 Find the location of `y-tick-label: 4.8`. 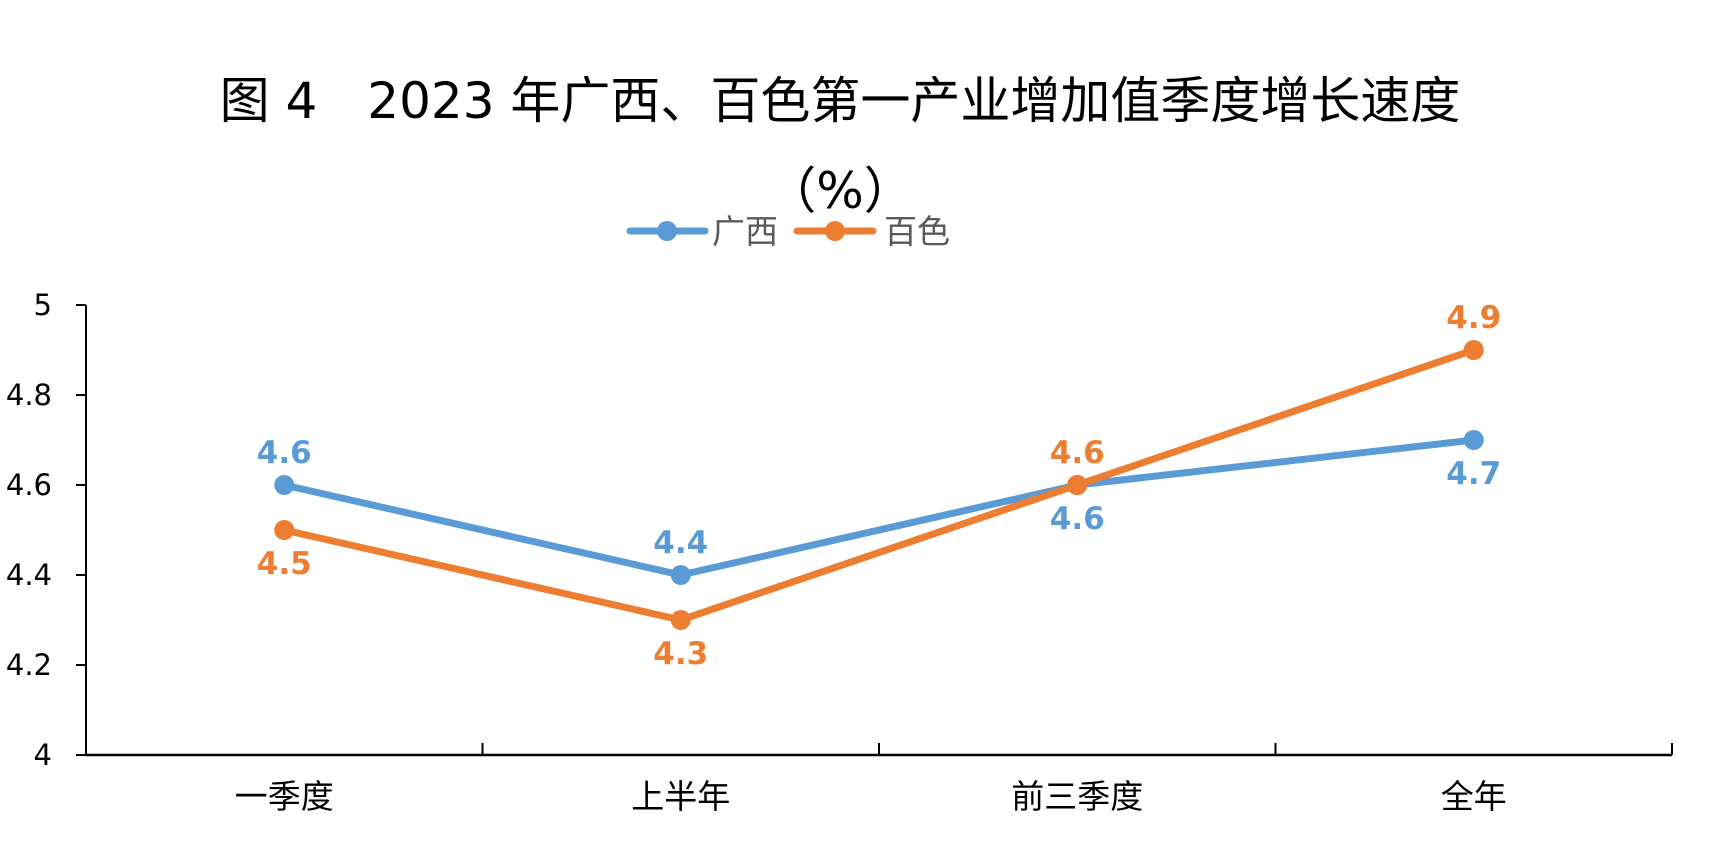

y-tick-label: 4.8 is located at coordinates (29, 395).